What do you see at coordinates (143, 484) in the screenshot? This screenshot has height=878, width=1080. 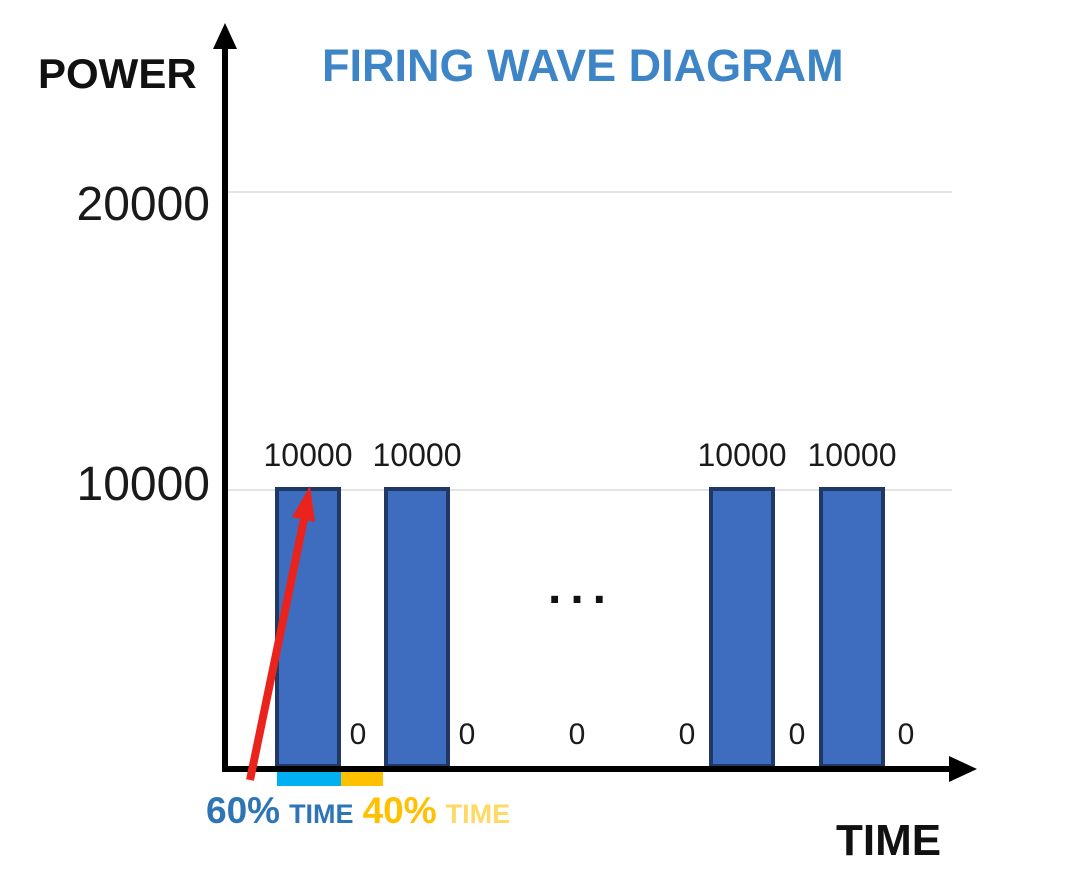 I see `y-tick-10000: 10000` at bounding box center [143, 484].